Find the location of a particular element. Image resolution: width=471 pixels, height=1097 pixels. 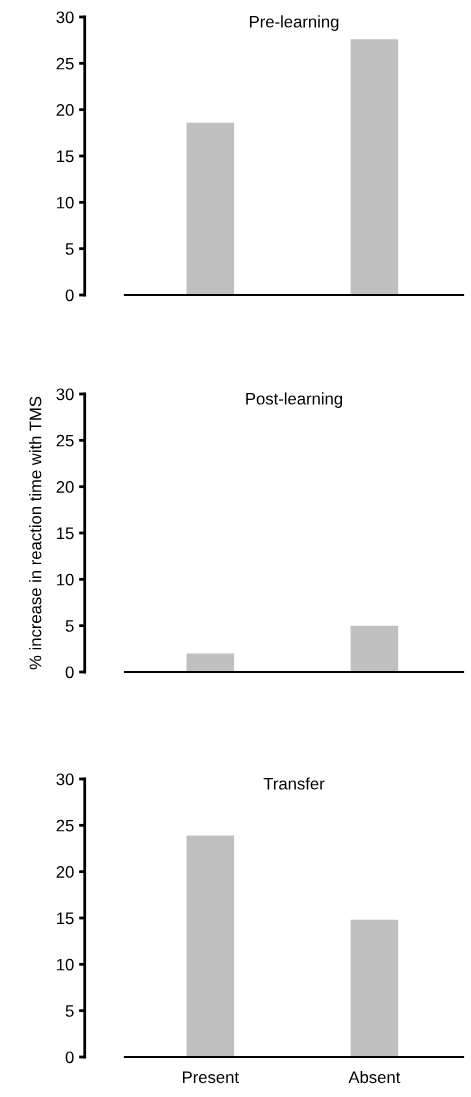

x-tick-label: Present is located at coordinates (210, 1077).